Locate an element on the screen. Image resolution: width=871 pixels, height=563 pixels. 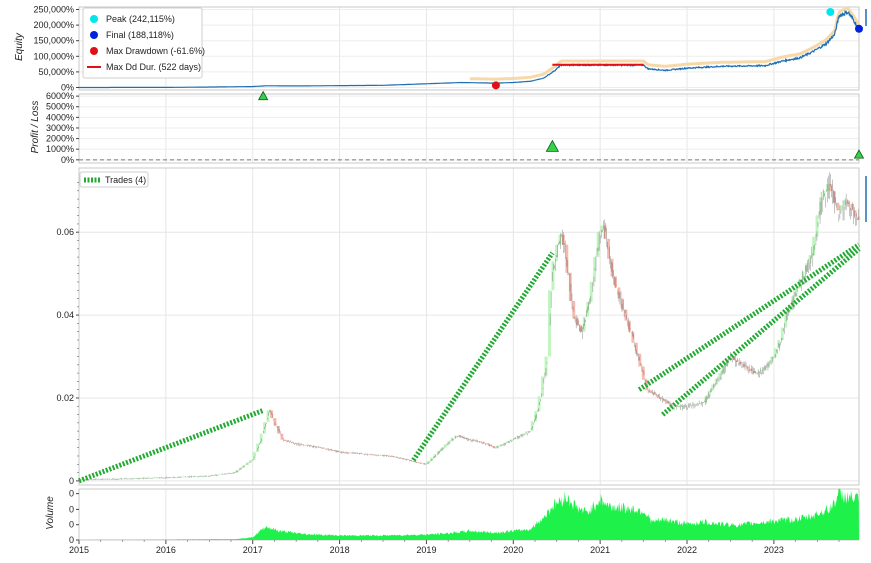
profit-loss-y-label: 1000% is located at coordinates (60, 149).